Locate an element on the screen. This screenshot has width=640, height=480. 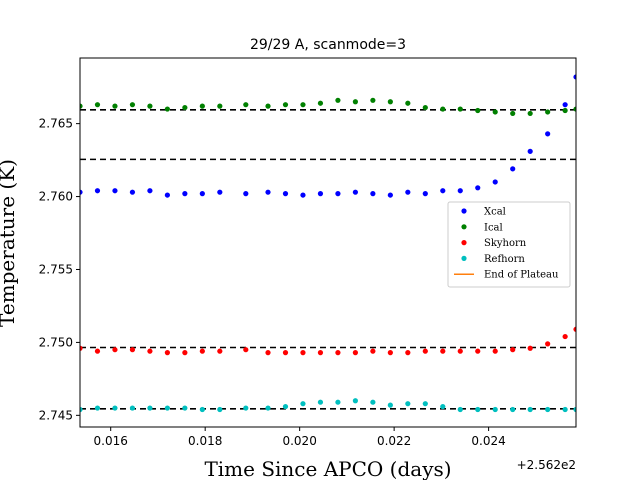
legend-marker-skyhorn is located at coordinates (464, 243).